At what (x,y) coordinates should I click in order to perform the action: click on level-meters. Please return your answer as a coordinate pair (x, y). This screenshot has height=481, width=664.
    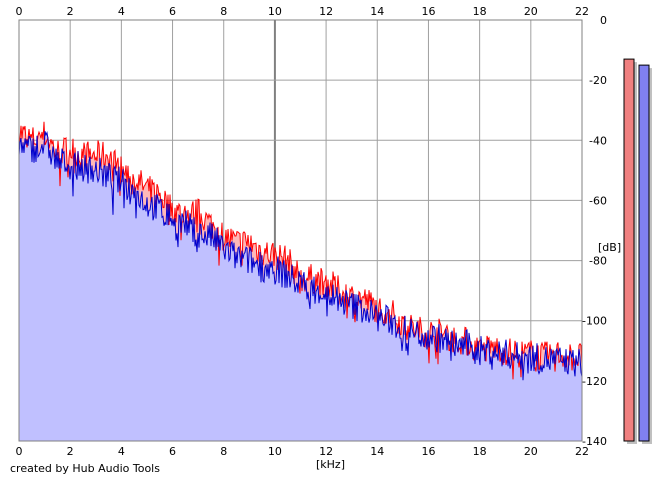
    Looking at the image, I should click on (637, 251).